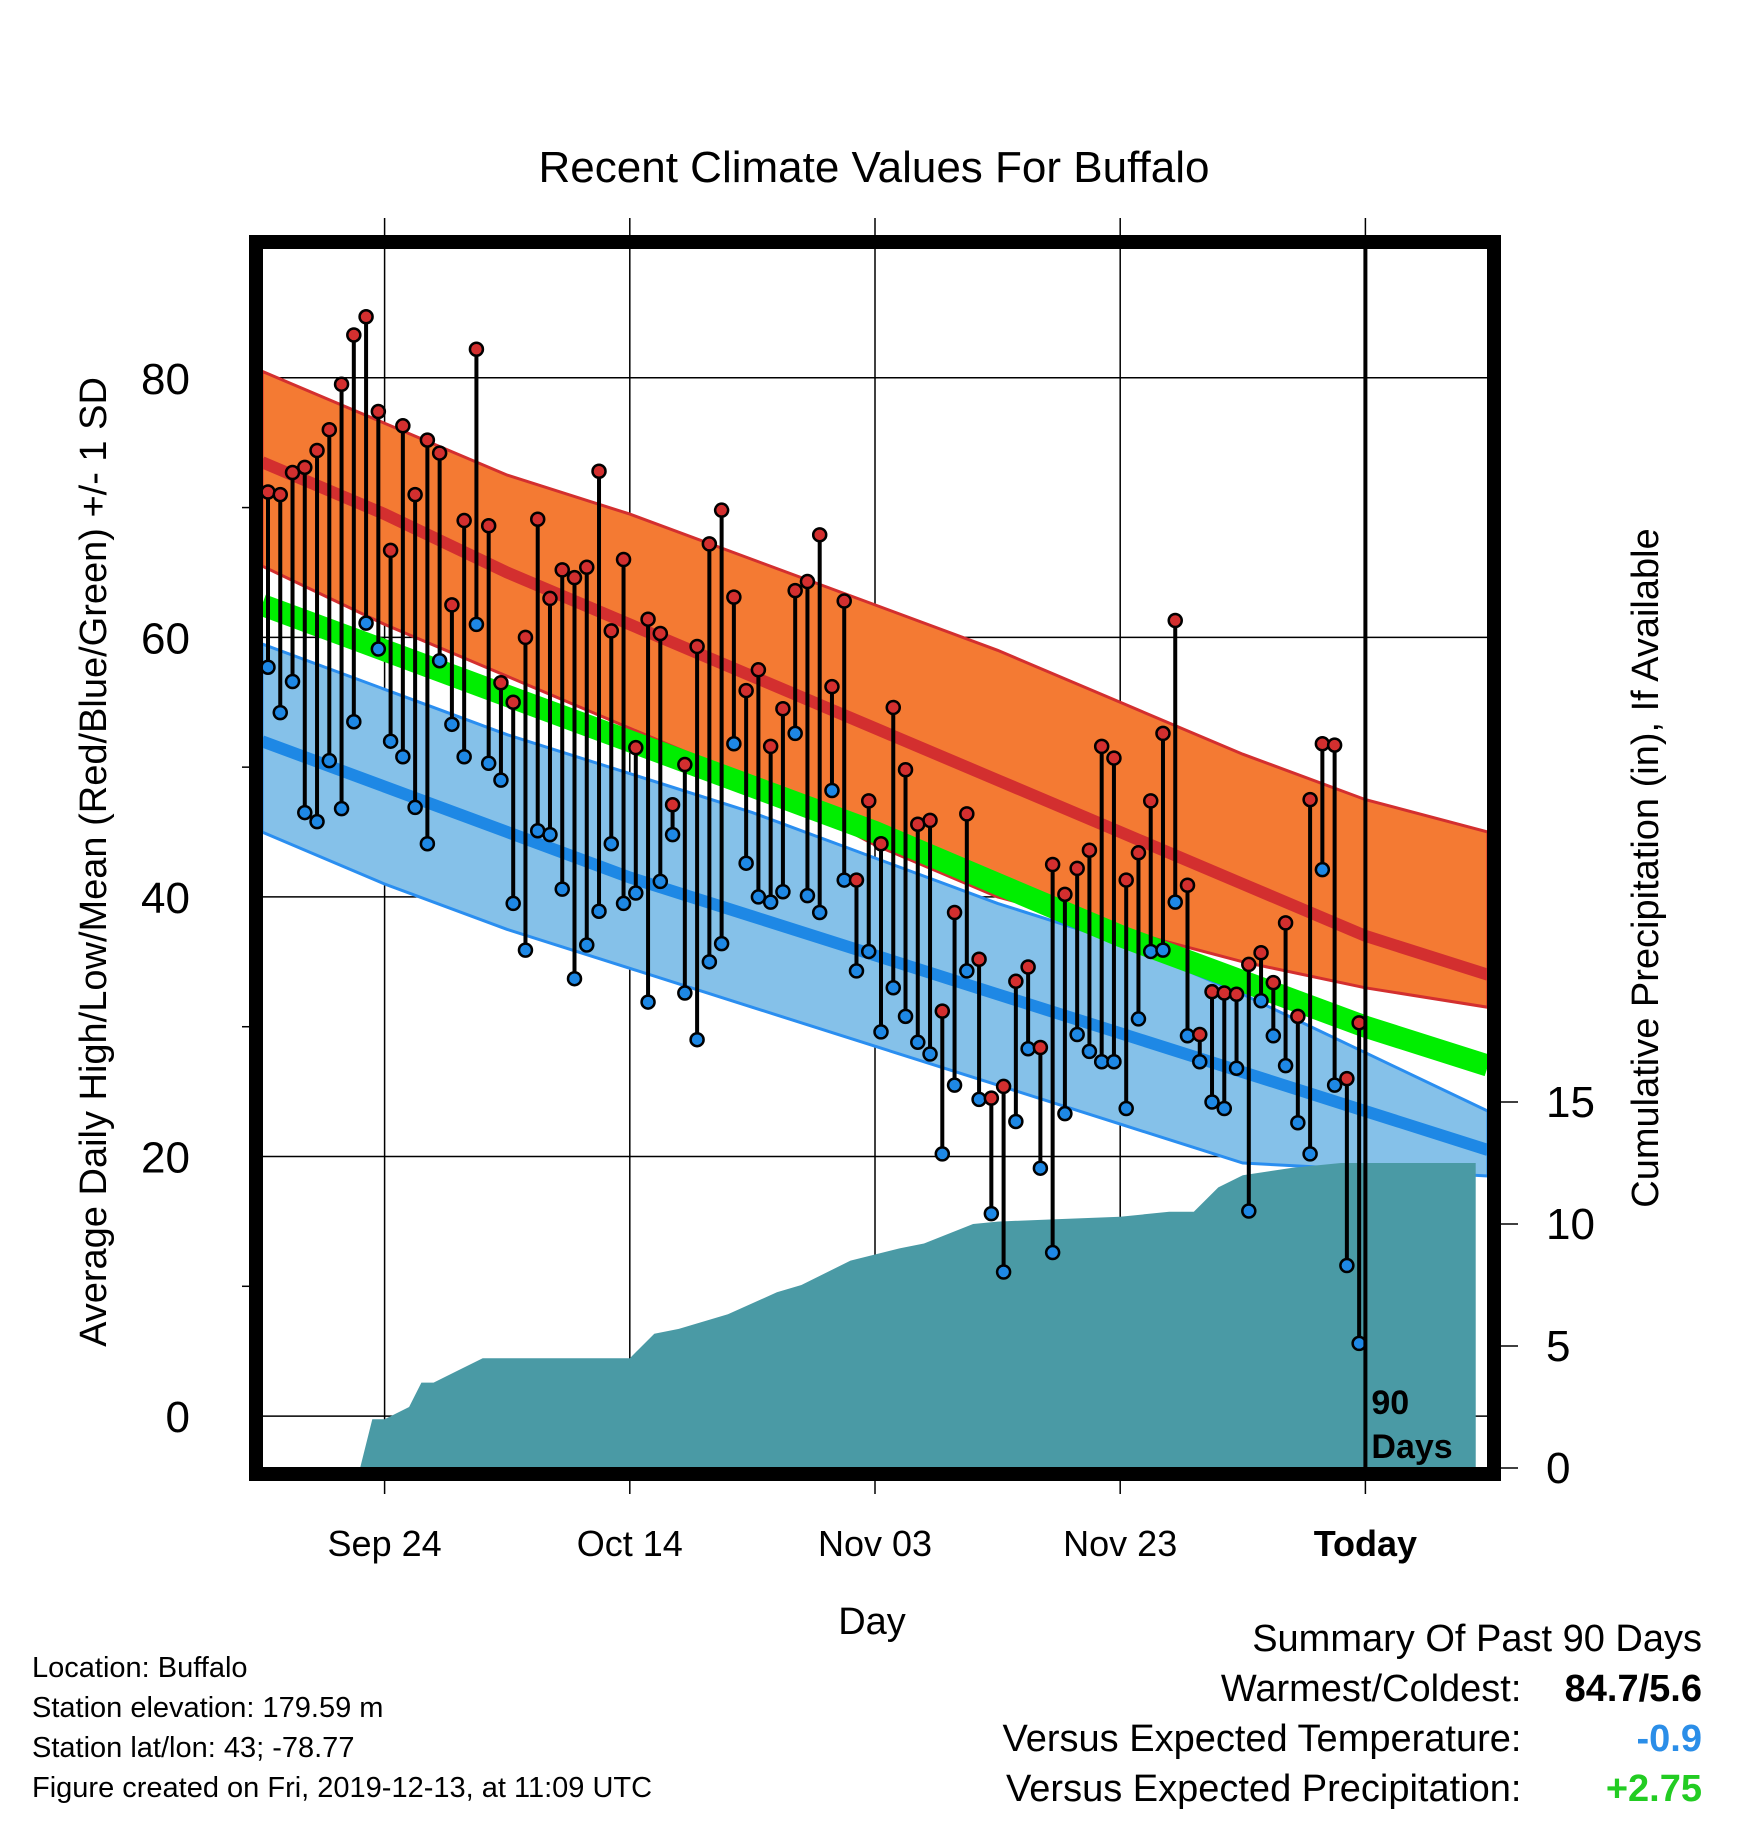  What do you see at coordinates (1544, 1285) in the screenshot?
I see `y2-axis: 0 5 10 15` at bounding box center [1544, 1285].